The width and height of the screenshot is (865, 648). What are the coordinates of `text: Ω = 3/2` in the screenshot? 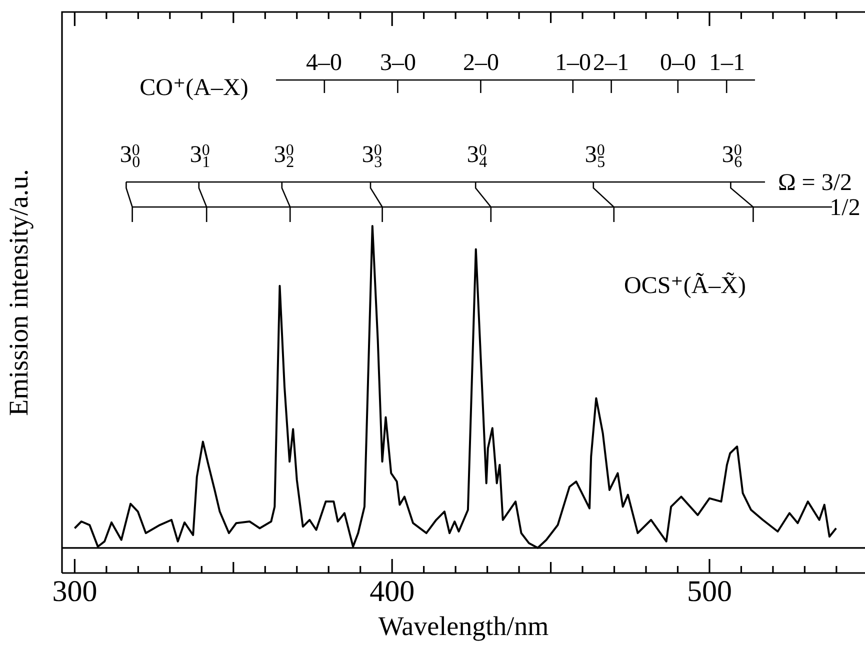 It's located at (815, 183).